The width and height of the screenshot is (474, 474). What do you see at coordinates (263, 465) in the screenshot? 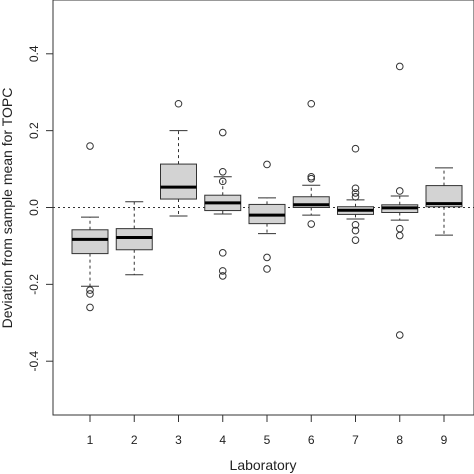
I see `x-axis-label: Laboratory` at bounding box center [263, 465].